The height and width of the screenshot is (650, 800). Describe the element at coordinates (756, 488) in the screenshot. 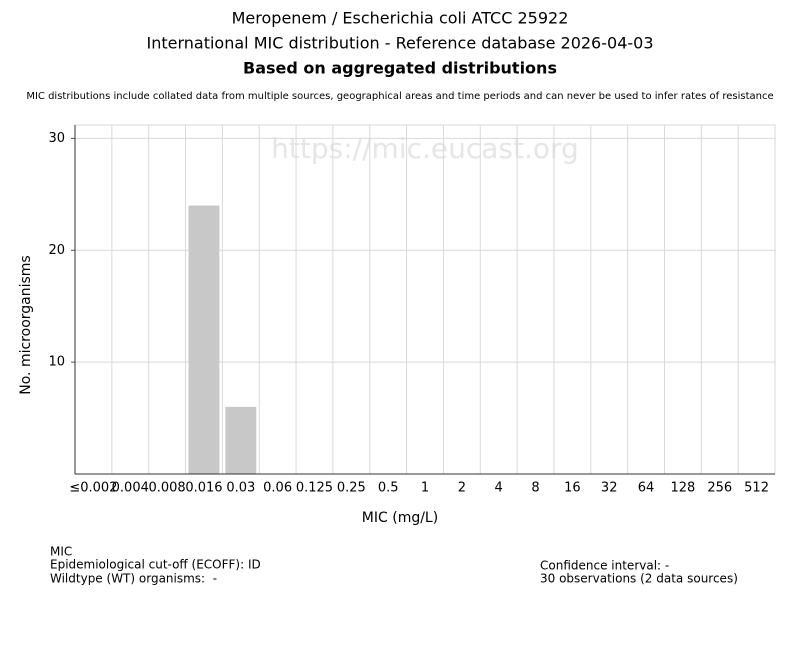

I see `x-tick-label: 512` at that location.